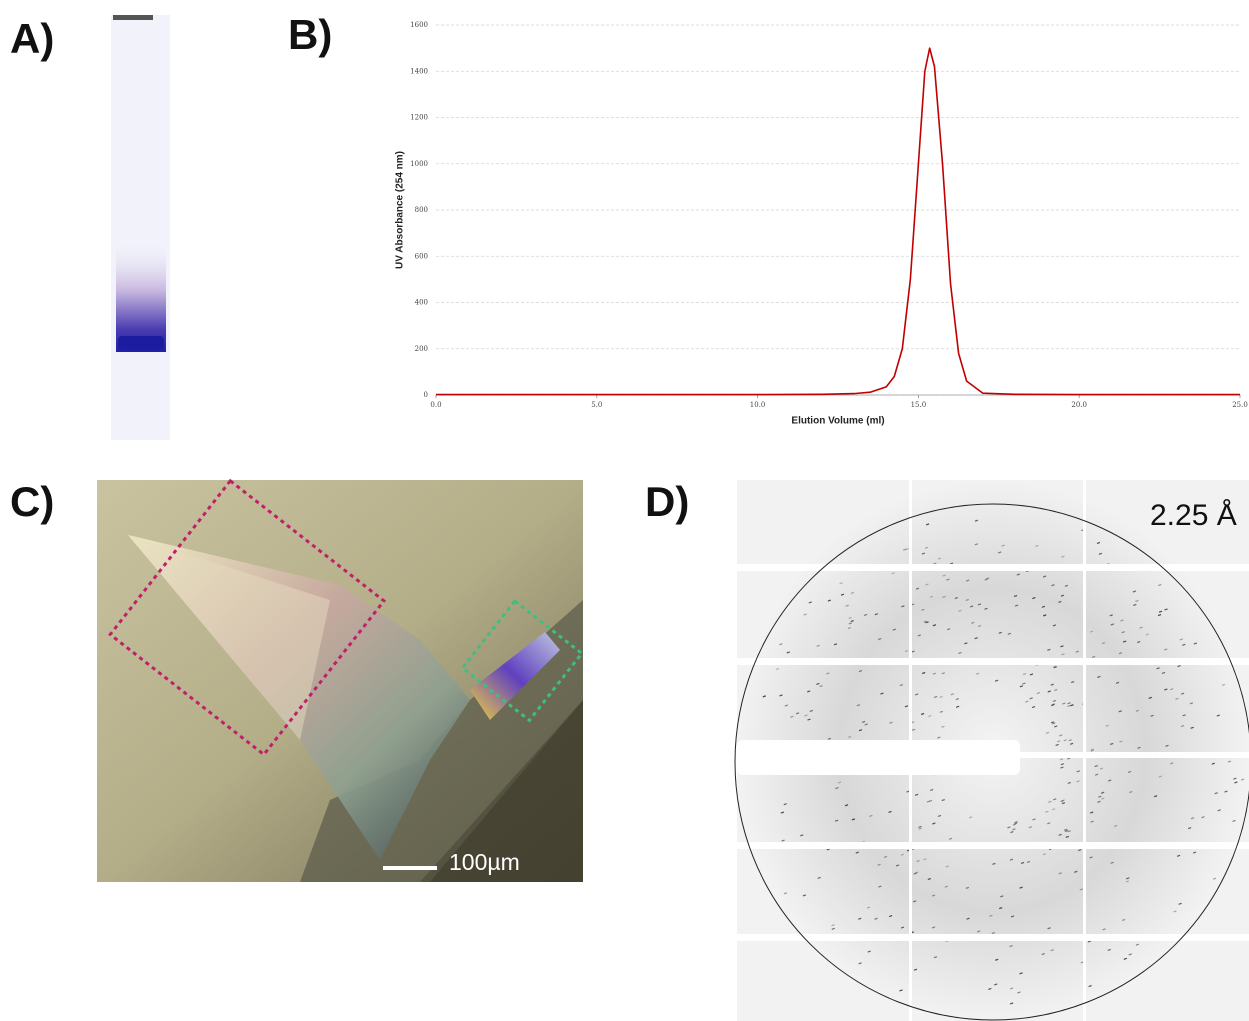 This screenshot has width=1249, height=1021. What do you see at coordinates (310, 34) in the screenshot?
I see `panel-label: B)` at bounding box center [310, 34].